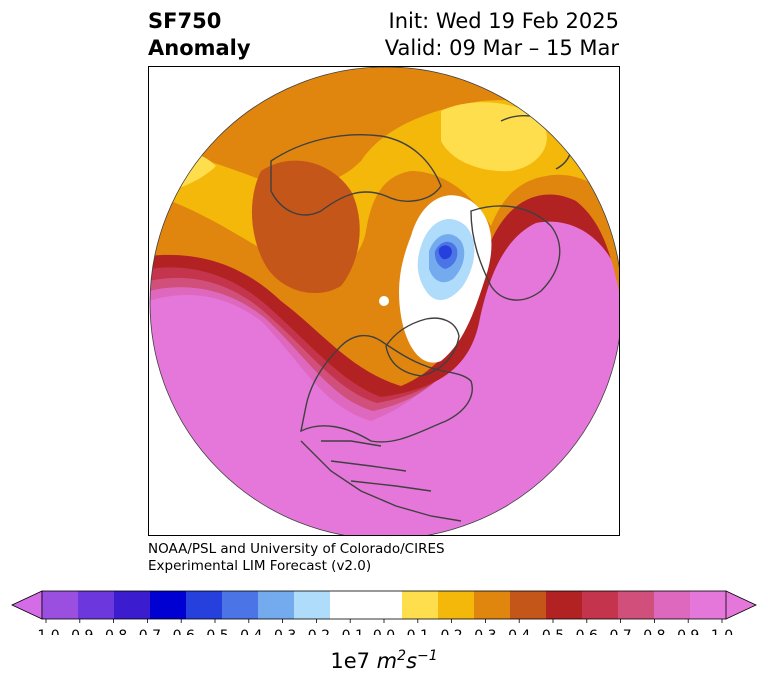 The image size is (768, 688). What do you see at coordinates (402, 656) in the screenshot?
I see `units-m-exp: 2` at bounding box center [402, 656].